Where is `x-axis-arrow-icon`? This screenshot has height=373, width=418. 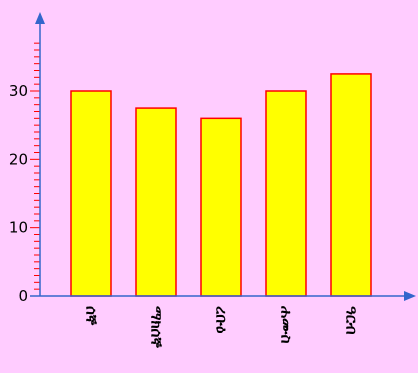
x-axis-arrow-icon is located at coordinates (410, 296).